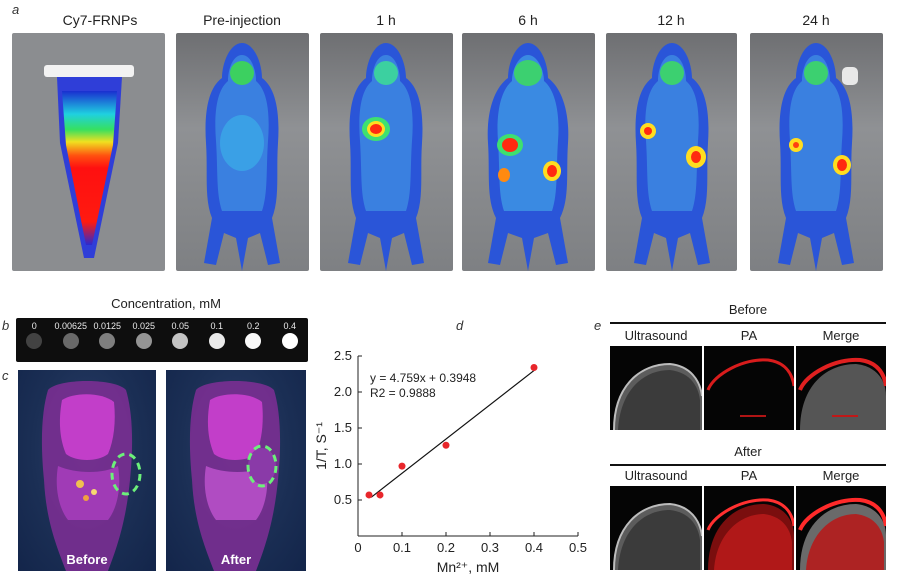 The image size is (900, 577). What do you see at coordinates (236, 559) in the screenshot?
I see `mri-after-caption: After` at bounding box center [236, 559].